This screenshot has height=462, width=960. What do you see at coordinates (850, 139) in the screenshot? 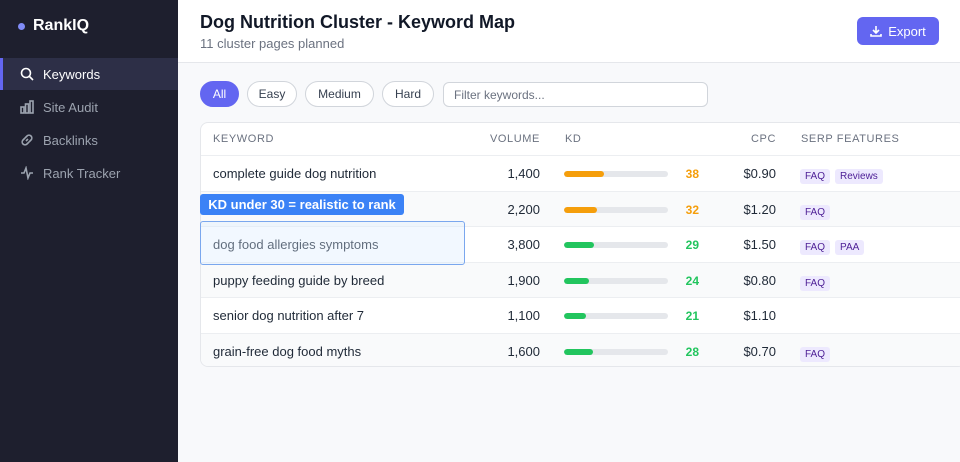
I see `column-header: SERP FEATURES` at bounding box center [850, 139].